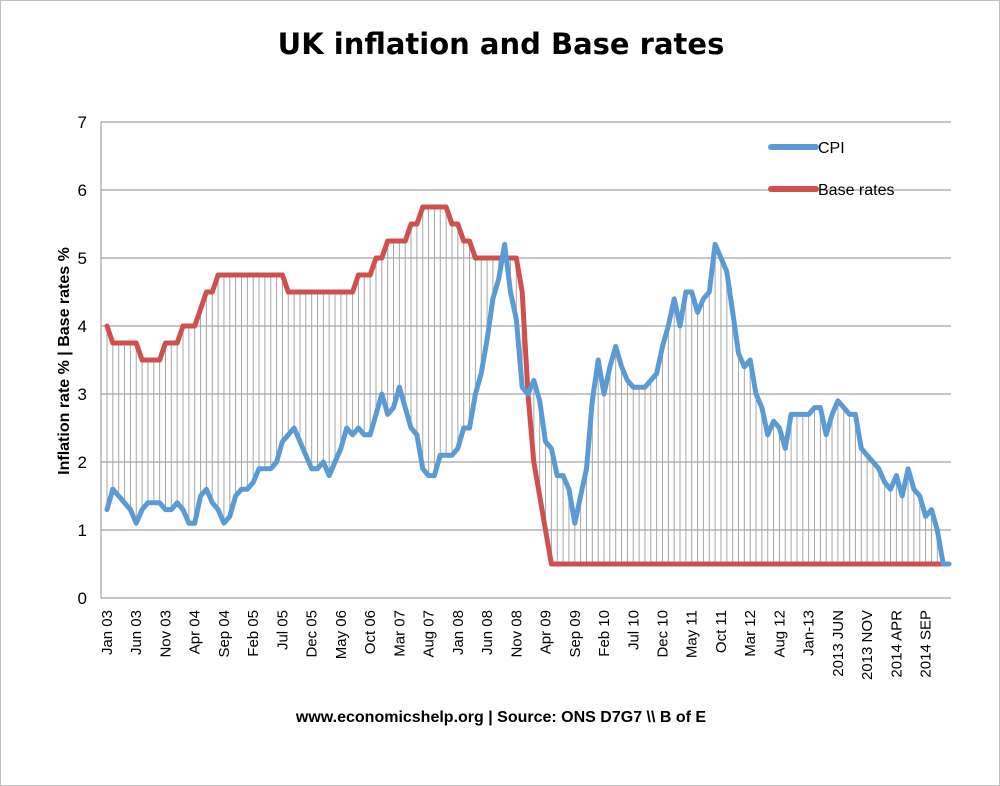 This screenshot has width=1000, height=786. I want to click on y-tick-label: 1, so click(82, 530).